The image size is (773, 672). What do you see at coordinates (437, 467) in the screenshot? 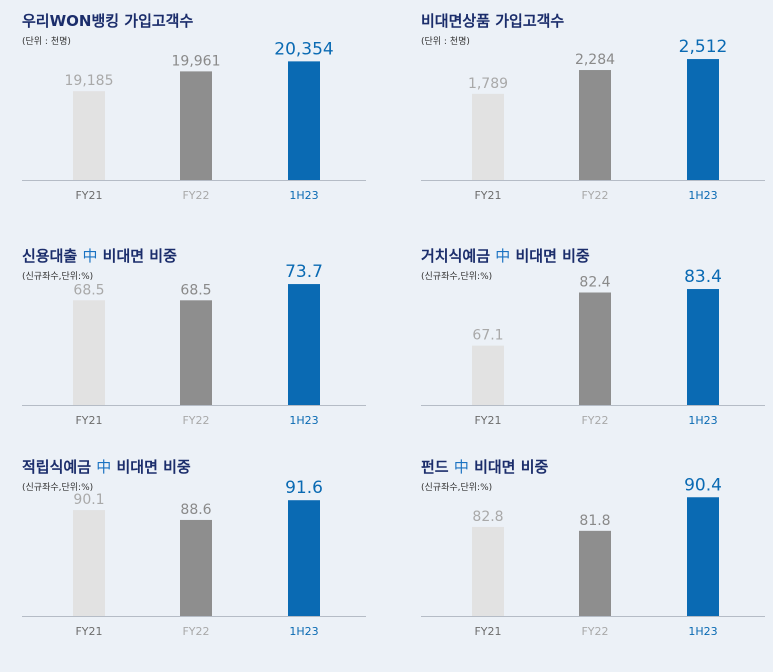
I see `title-part: 펀드` at bounding box center [437, 467].